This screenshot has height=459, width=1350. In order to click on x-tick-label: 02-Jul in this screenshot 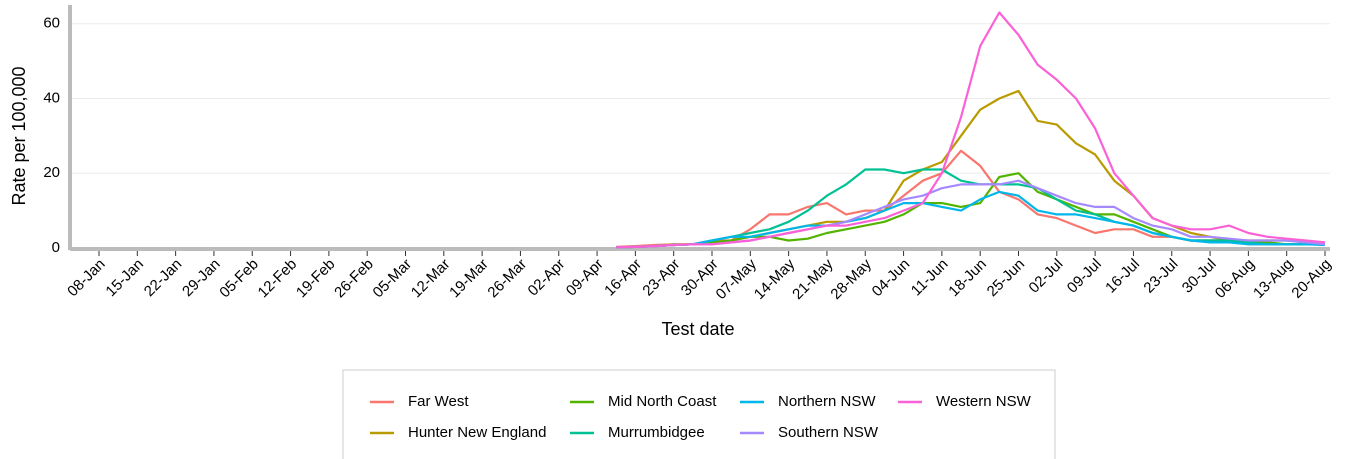, I will do `click(1046, 276)`.